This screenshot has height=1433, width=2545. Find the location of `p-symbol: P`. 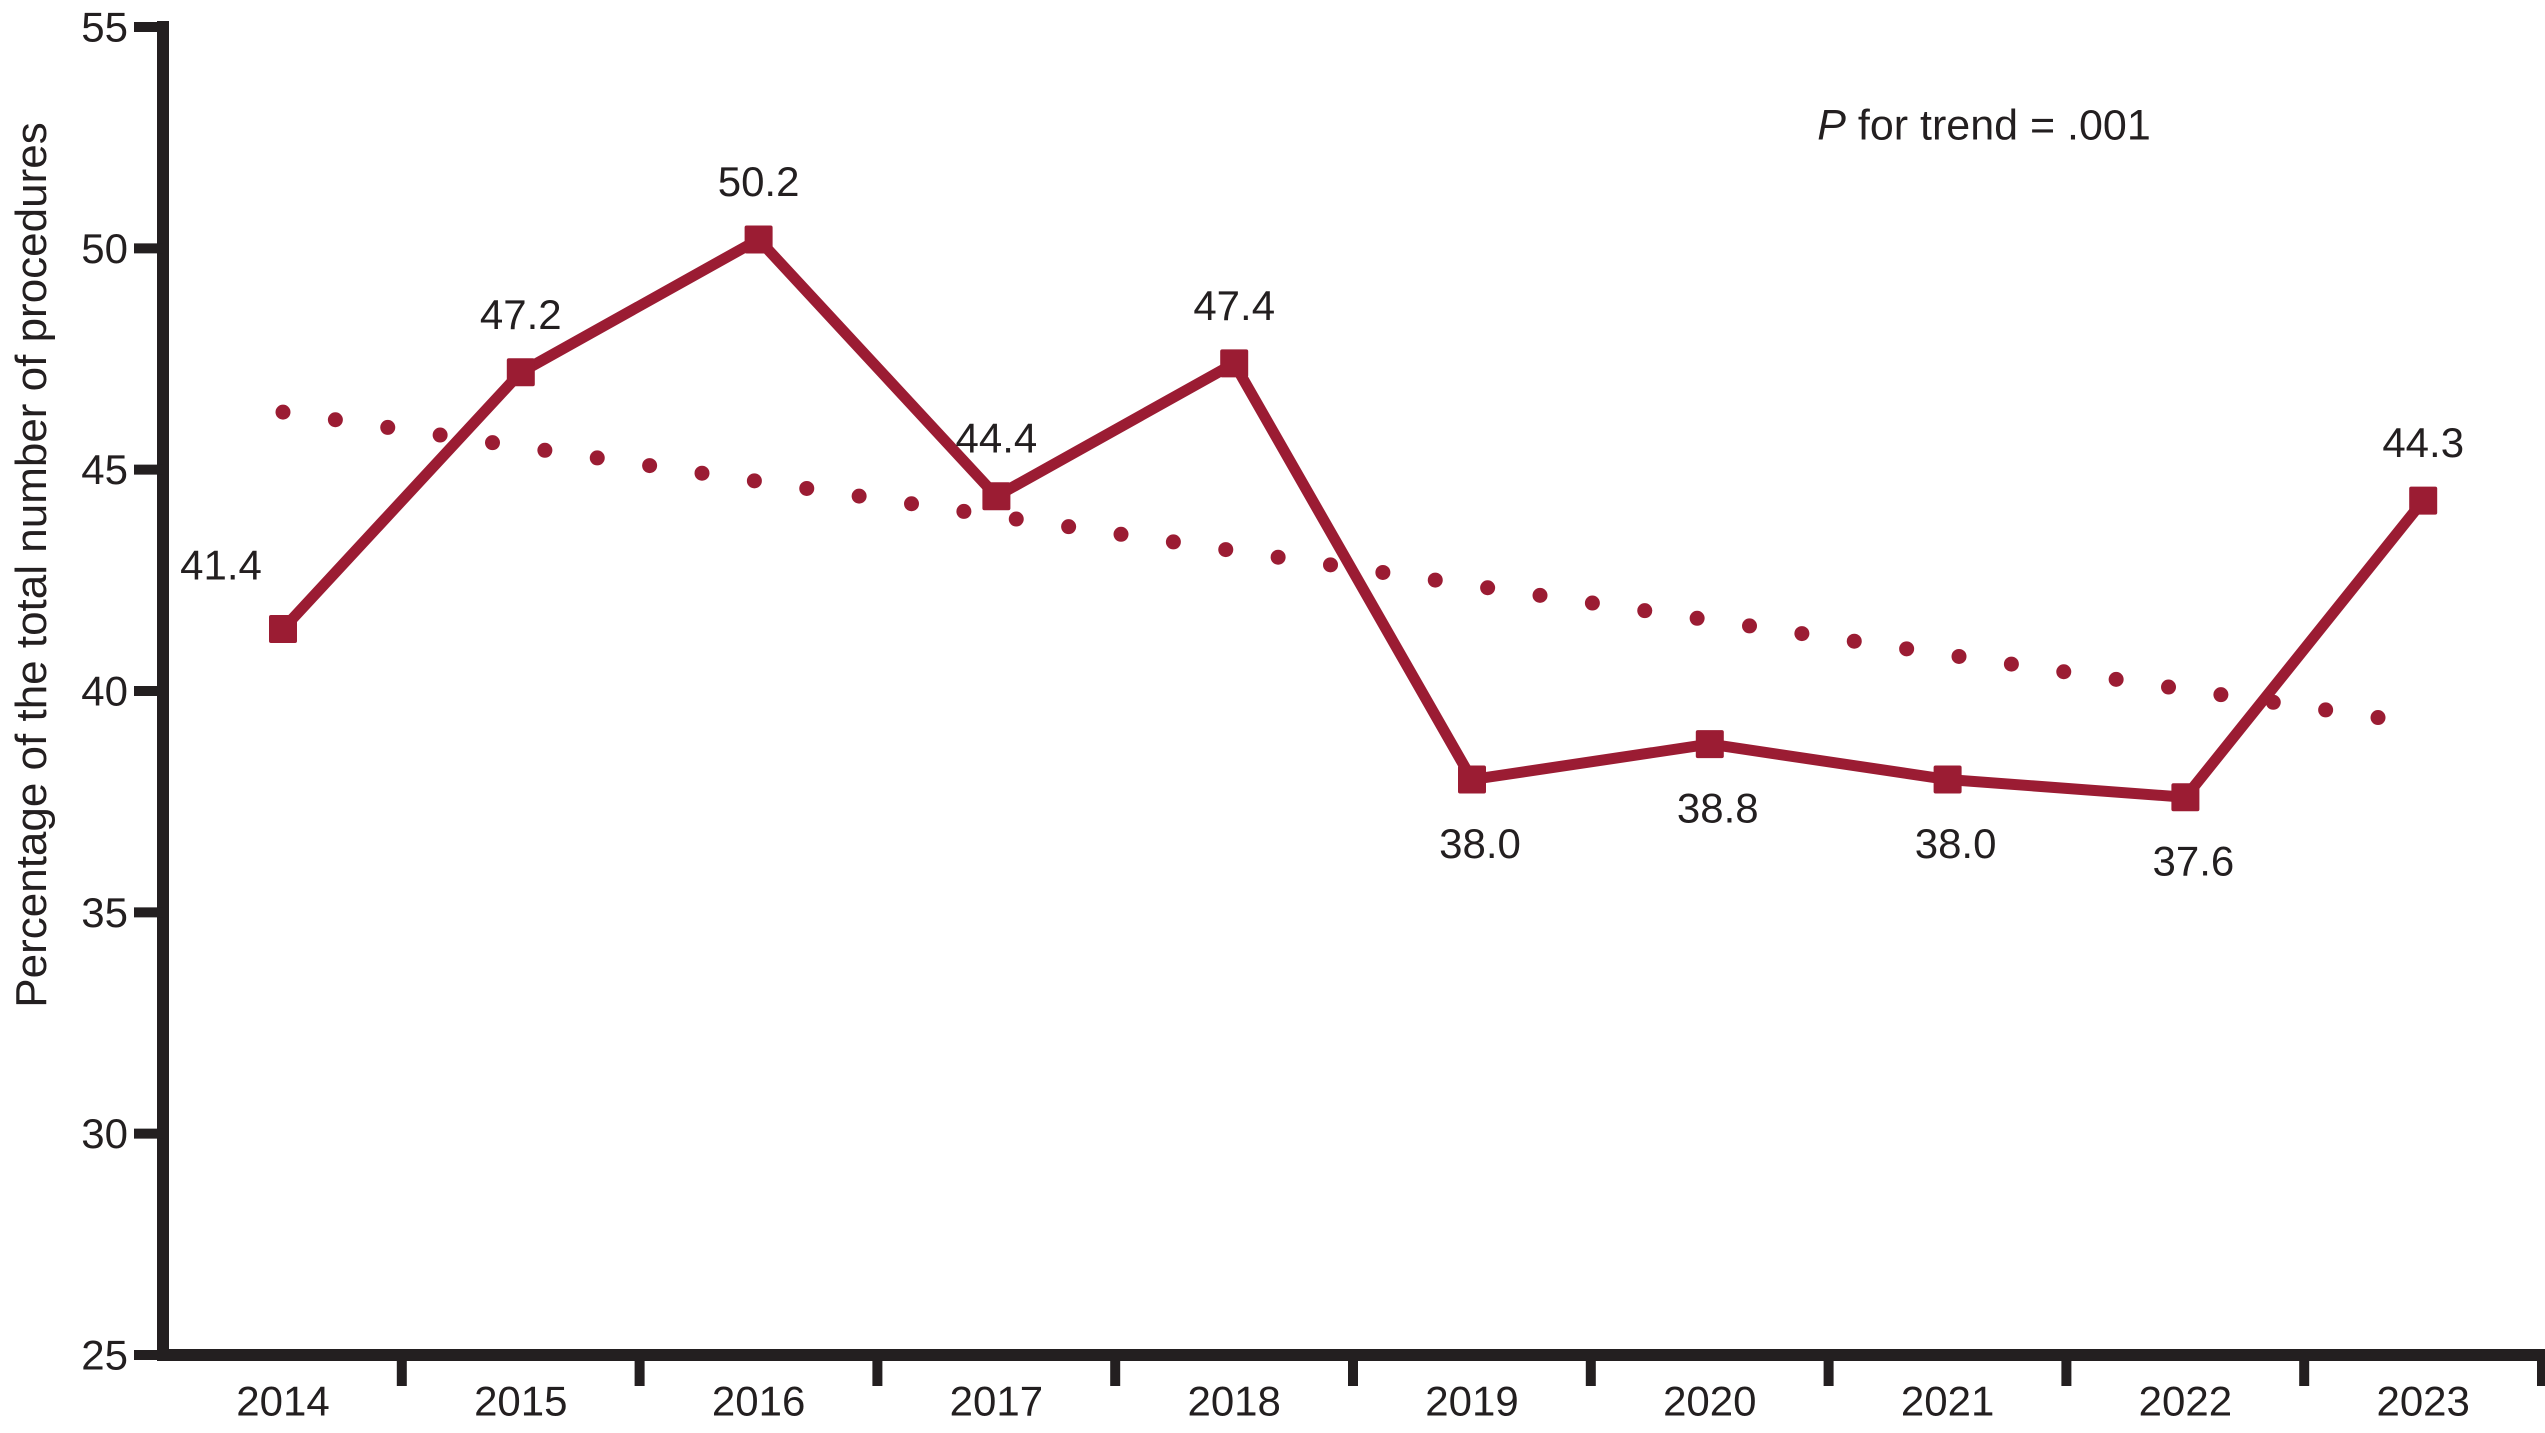

p-symbol: P is located at coordinates (1831, 125).